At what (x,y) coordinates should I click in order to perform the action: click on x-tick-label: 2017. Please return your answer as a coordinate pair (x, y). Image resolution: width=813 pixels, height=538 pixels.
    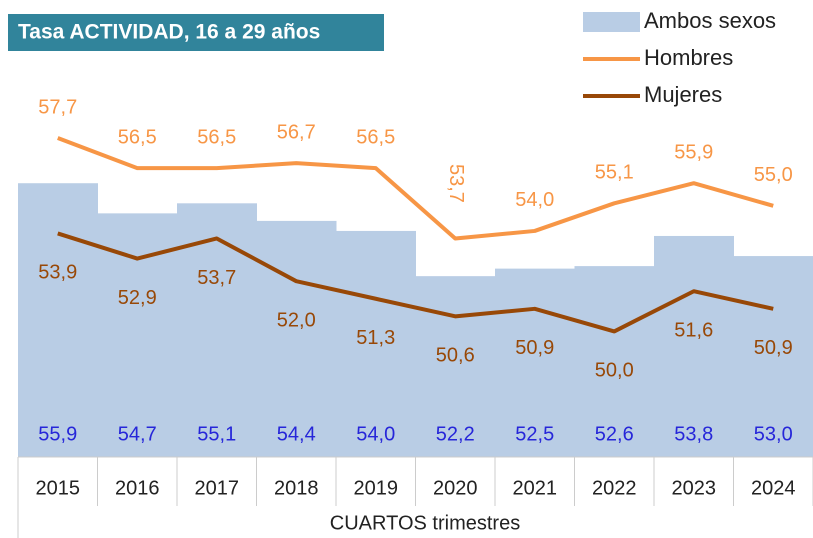
    Looking at the image, I should click on (217, 488).